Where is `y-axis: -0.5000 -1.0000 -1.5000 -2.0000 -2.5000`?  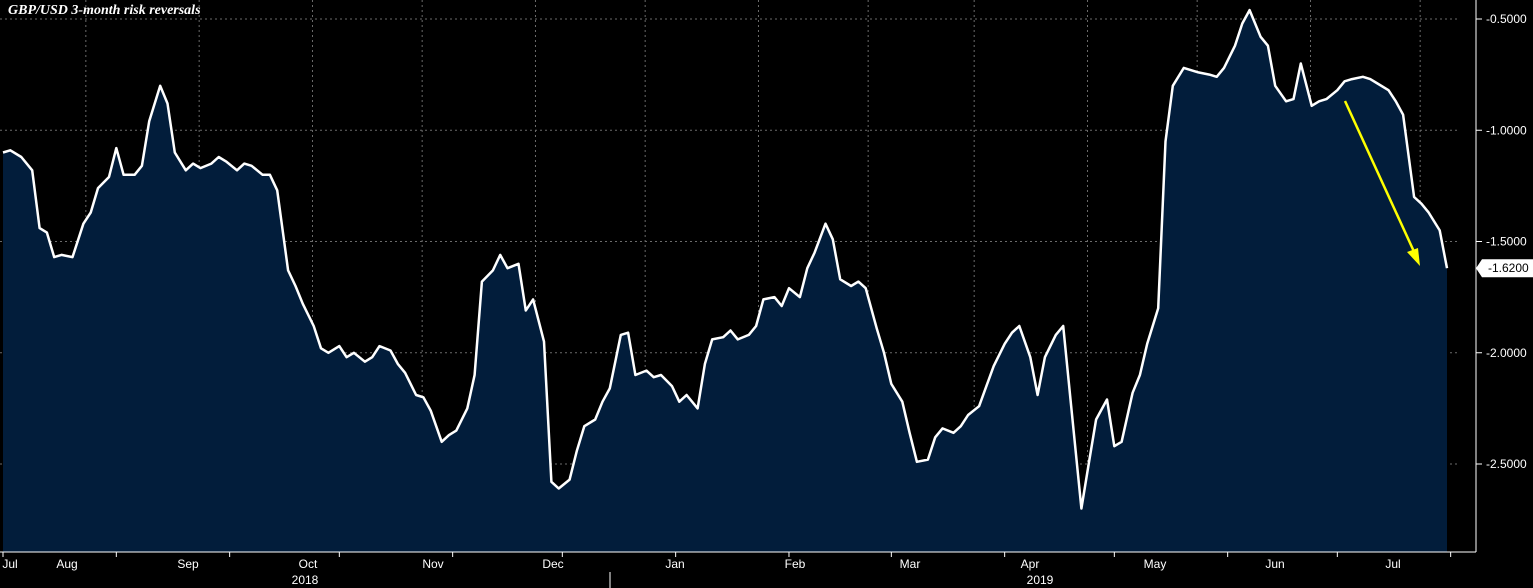 y-axis: -0.5000 -1.0000 -1.5000 -2.0000 -2.5000 is located at coordinates (1501, 276).